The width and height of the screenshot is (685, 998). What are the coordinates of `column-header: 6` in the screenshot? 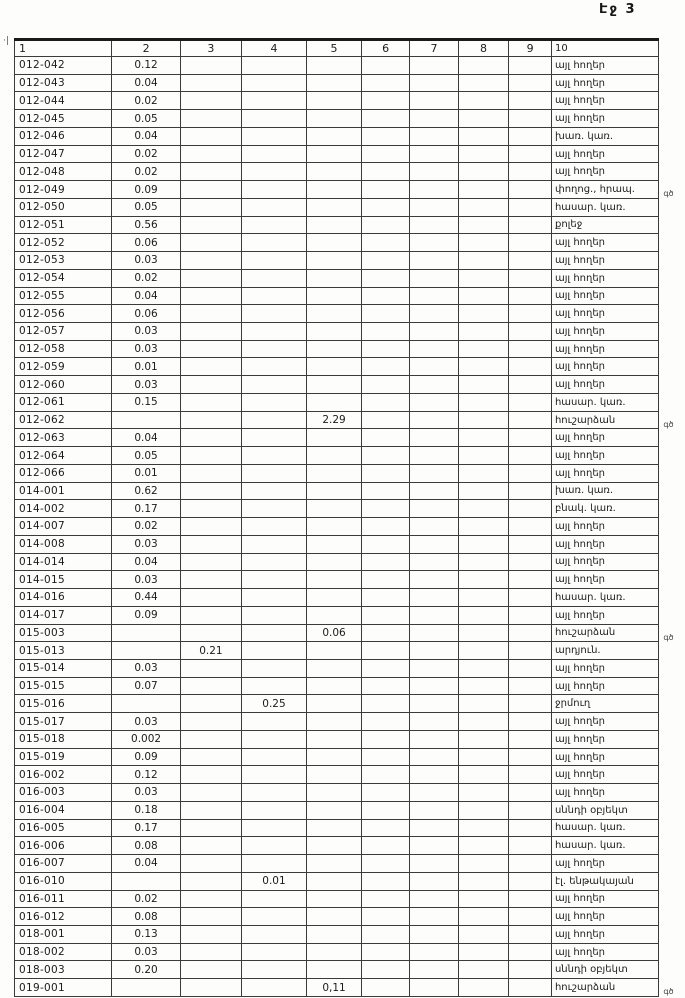 It's located at (386, 47).